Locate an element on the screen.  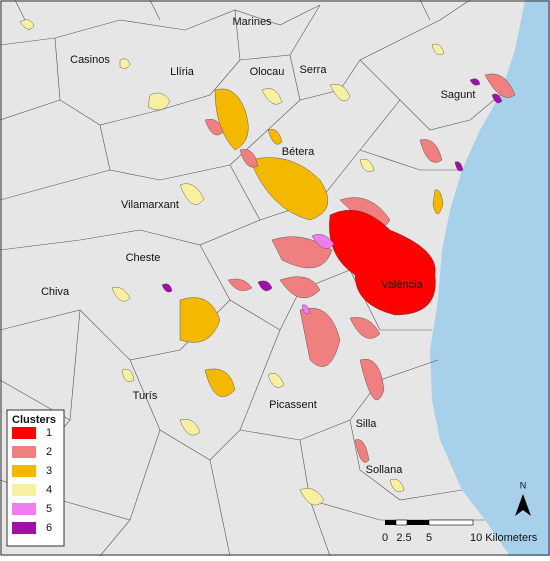
place-label: Turís is located at coordinates (145, 396).